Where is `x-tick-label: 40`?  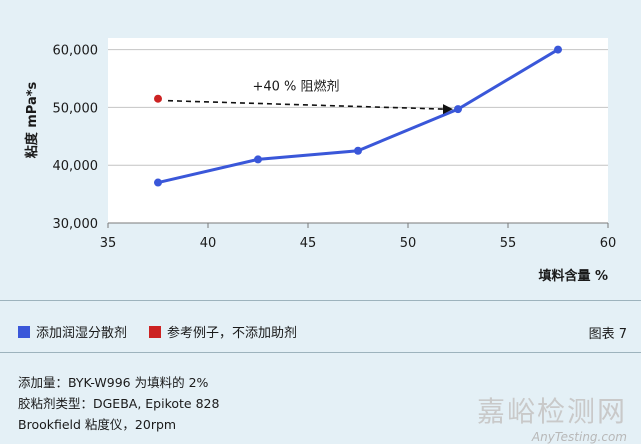 x-tick-label: 40 is located at coordinates (208, 243).